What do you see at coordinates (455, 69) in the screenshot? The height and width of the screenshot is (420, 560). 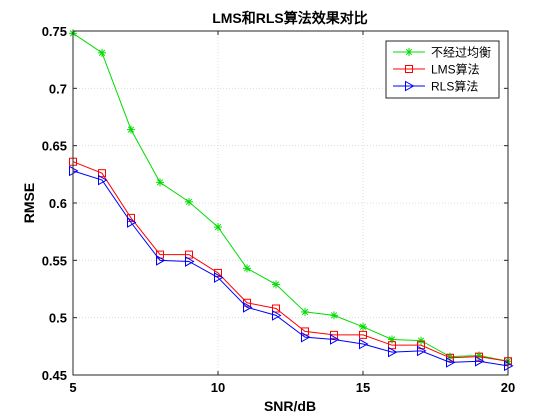 I see `legend-label: LMS算法` at bounding box center [455, 69].